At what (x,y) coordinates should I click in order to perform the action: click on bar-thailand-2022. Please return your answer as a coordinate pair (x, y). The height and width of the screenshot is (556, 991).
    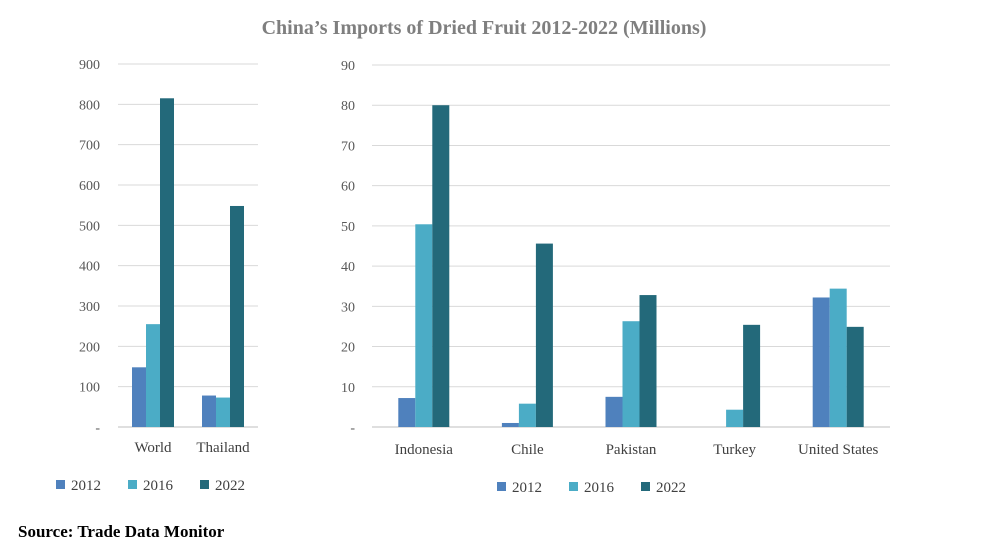
    Looking at the image, I should click on (237, 316).